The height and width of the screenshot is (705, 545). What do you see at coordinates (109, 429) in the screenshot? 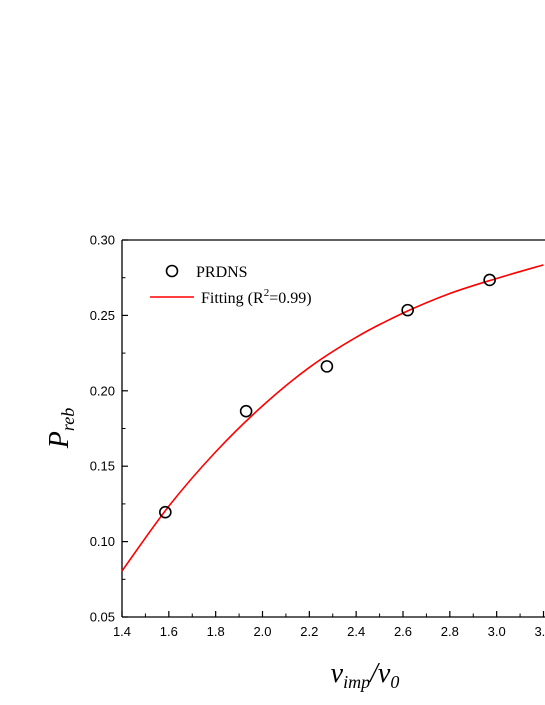
I see `y-axis-ticks: 0.05 0.10 0.15 0.20 0.25 0.30` at bounding box center [109, 429].